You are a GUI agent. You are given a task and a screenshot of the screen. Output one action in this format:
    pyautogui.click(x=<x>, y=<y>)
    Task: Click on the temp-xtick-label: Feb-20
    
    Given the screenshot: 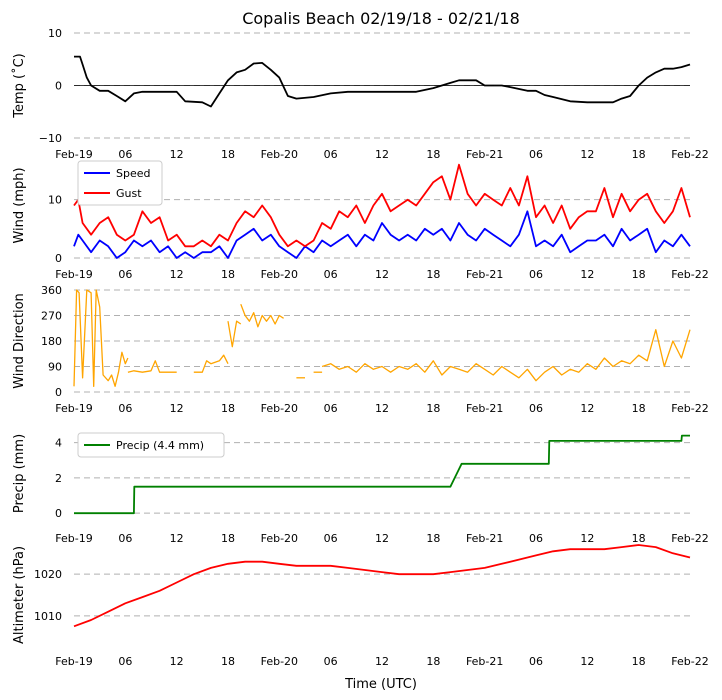 What is the action you would take?
    pyautogui.click(x=279, y=154)
    